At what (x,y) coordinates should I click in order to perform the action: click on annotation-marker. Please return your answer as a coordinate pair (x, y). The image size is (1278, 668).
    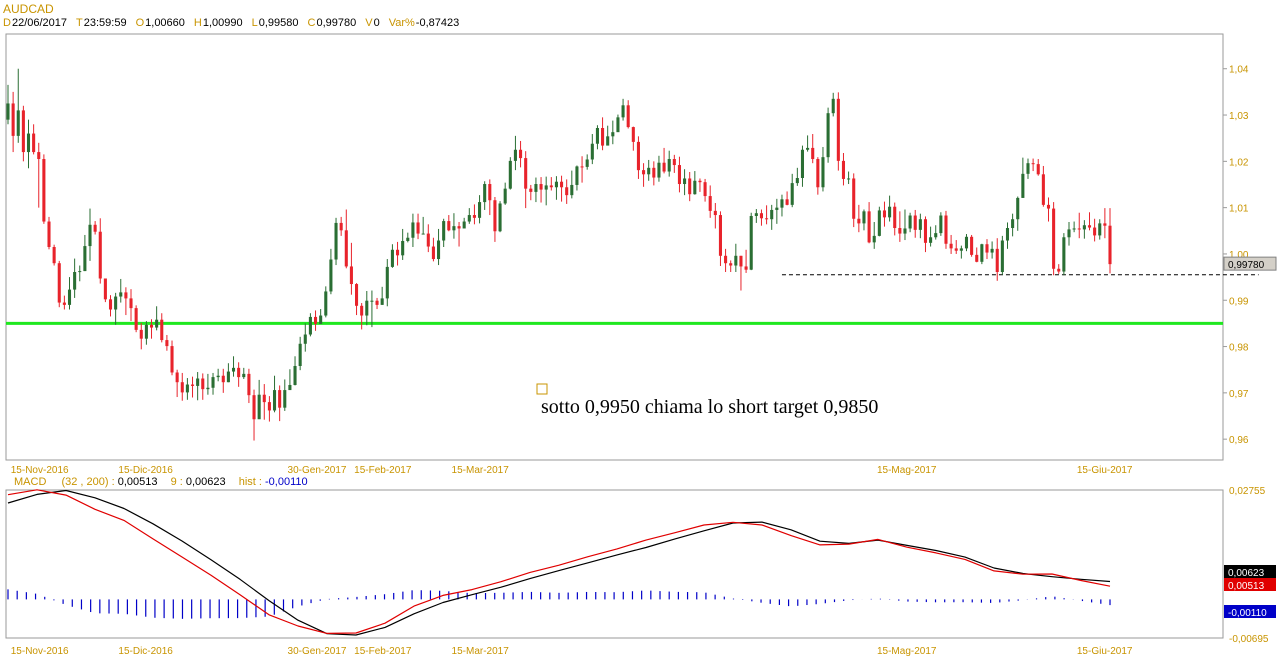
    Looking at the image, I should click on (542, 389).